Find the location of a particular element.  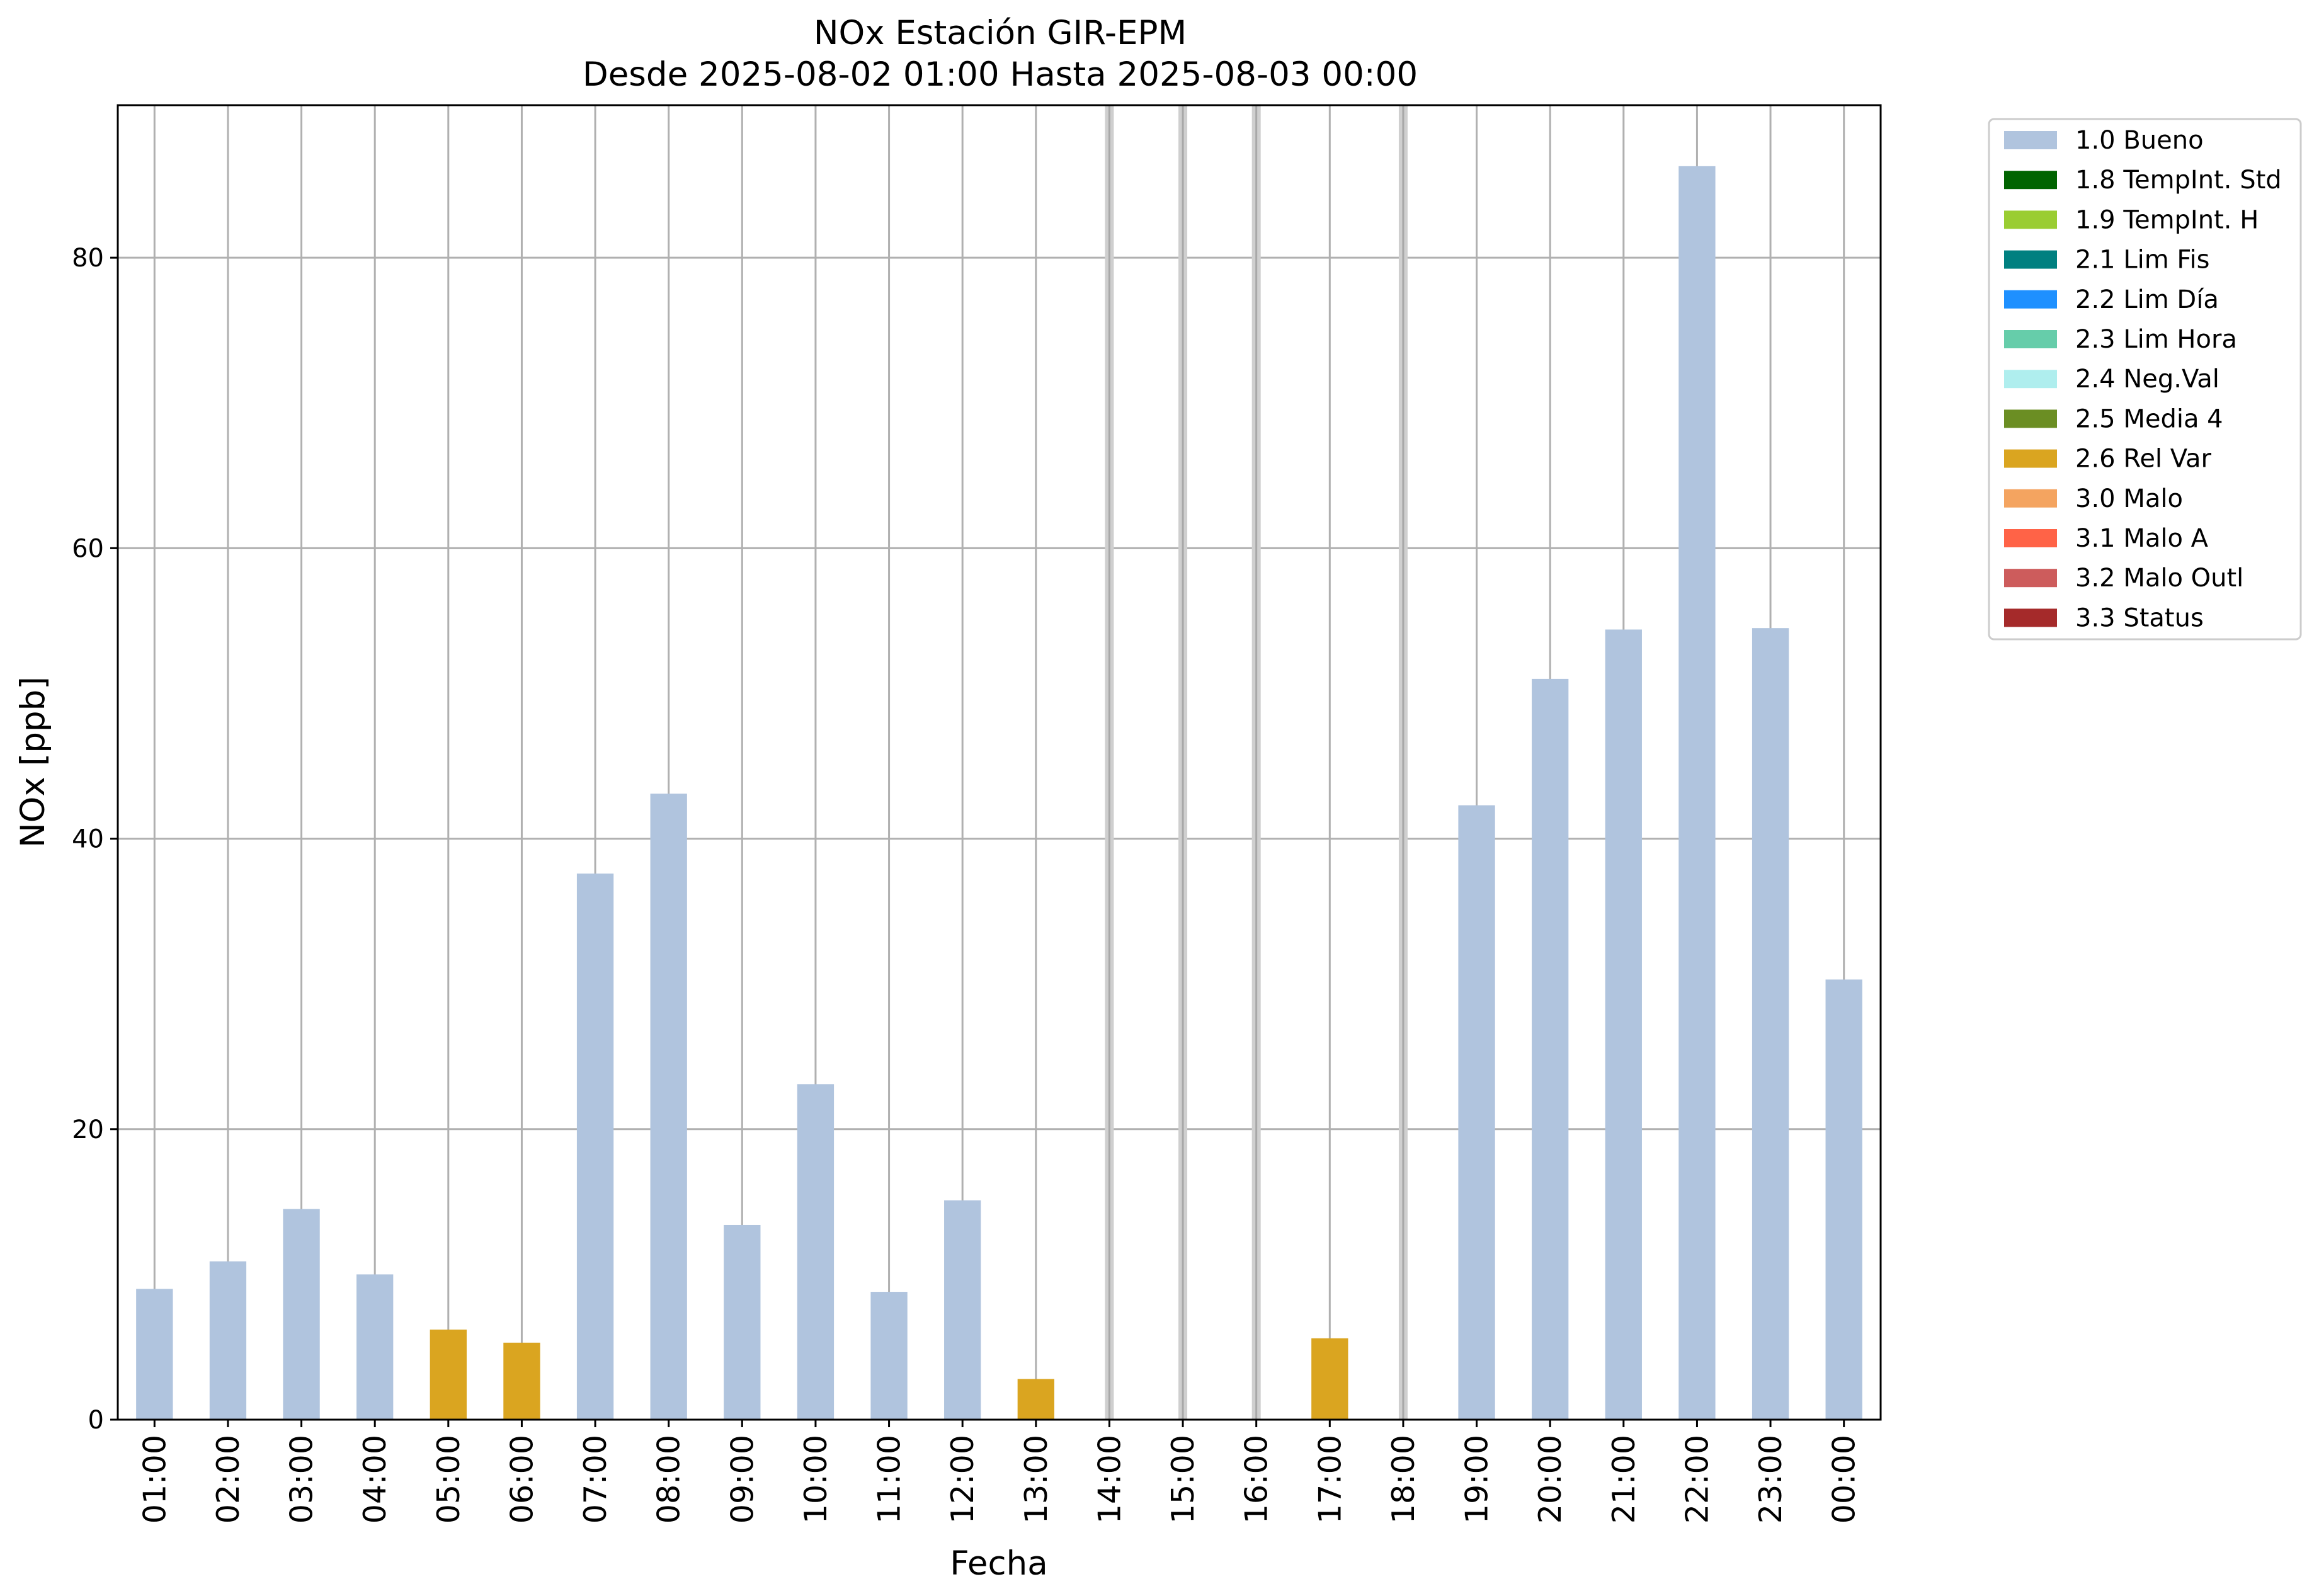

x-tick-label: 16:00 is located at coordinates (1257, 1479).